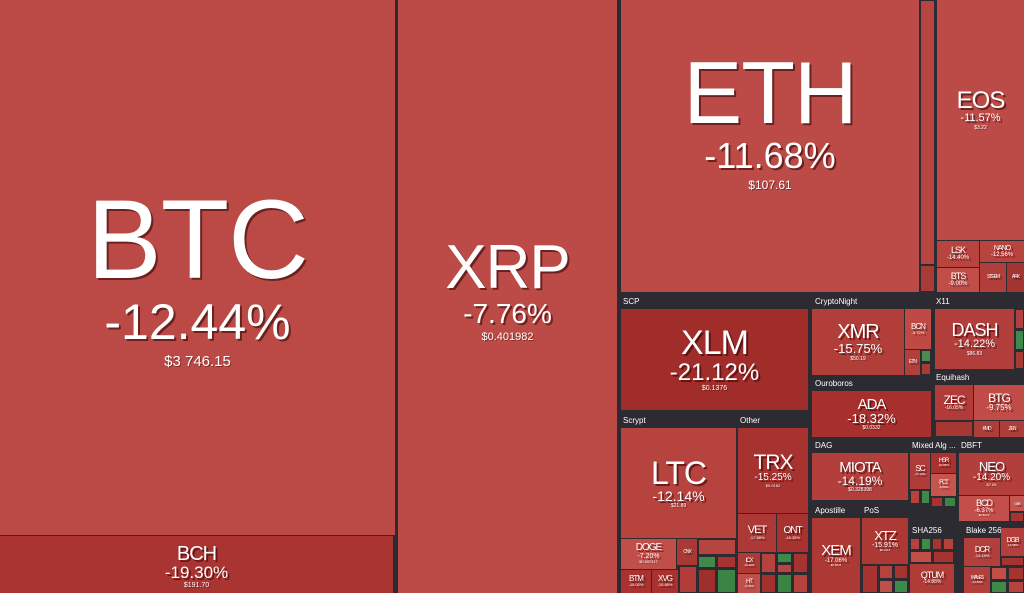  I want to click on coin-price: $86.83, so click(974, 353).